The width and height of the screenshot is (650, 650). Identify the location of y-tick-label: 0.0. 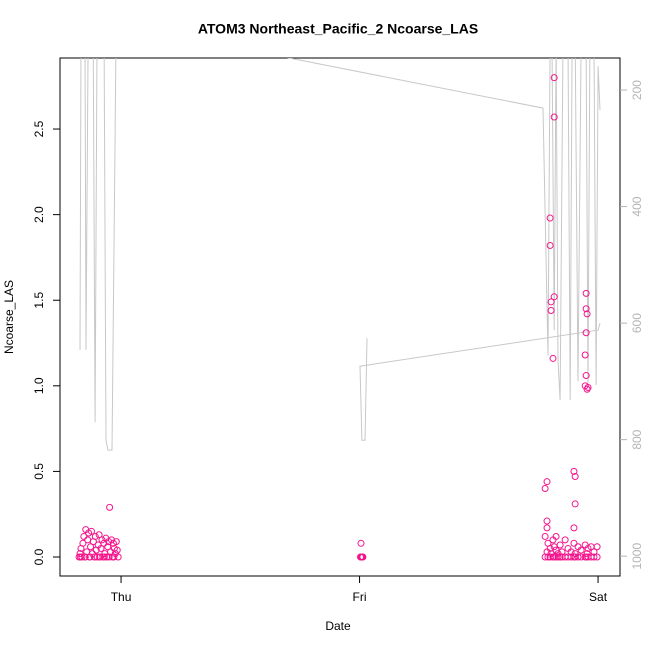
(39, 556).